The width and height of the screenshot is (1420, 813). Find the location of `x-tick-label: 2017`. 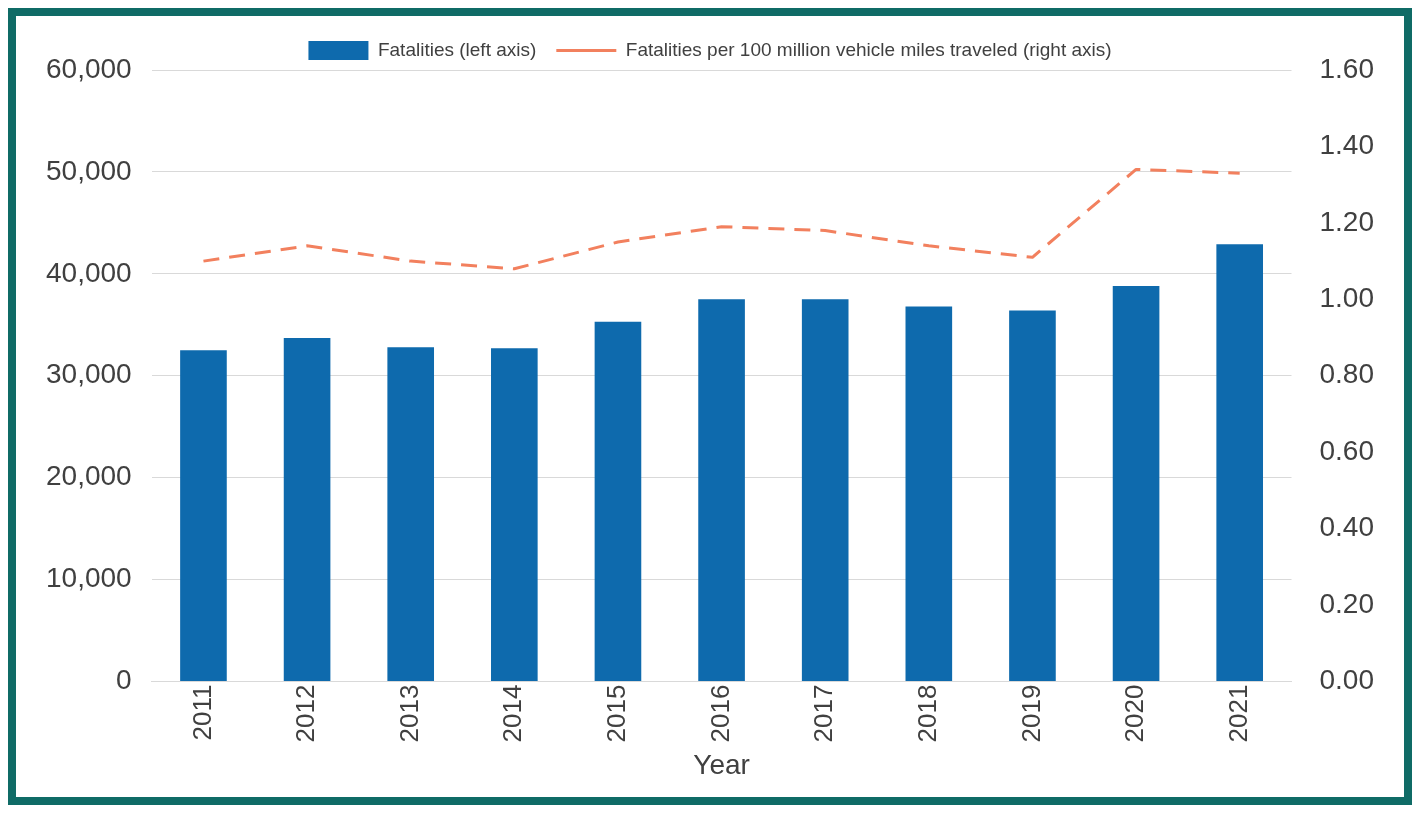

x-tick-label: 2017 is located at coordinates (823, 713).